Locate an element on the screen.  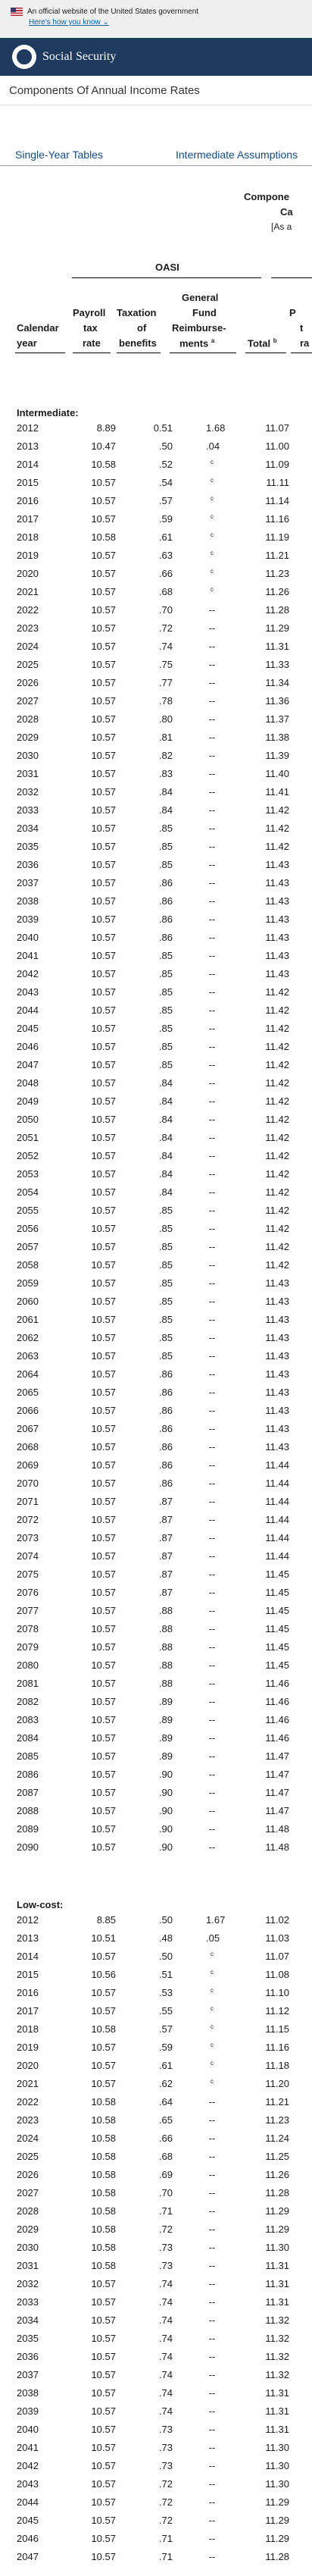
cell-taxation: .71 is located at coordinates (165, 2556).